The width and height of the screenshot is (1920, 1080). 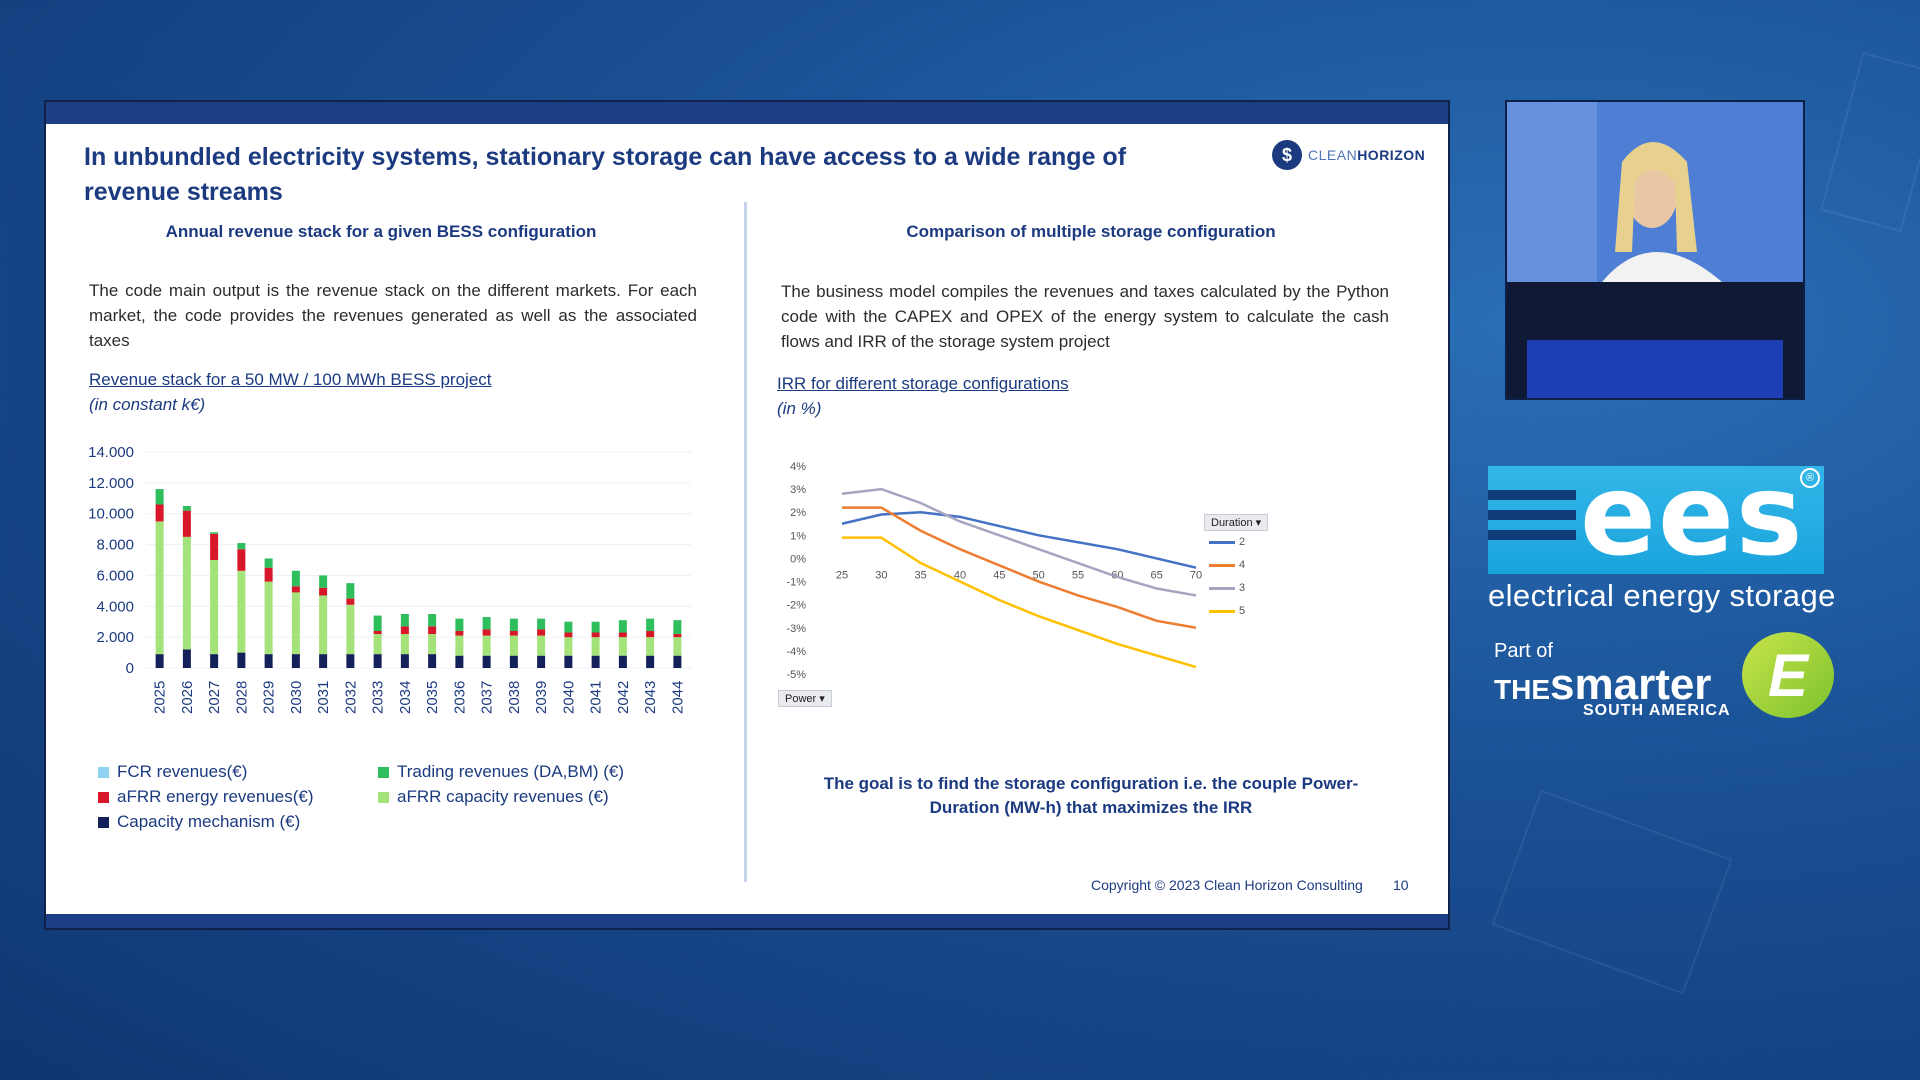 What do you see at coordinates (650, 697) in the screenshot?
I see `x-tick-label: 2043` at bounding box center [650, 697].